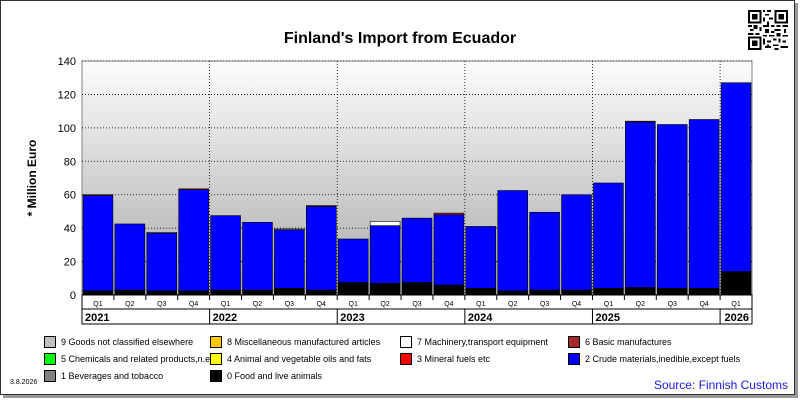  I want to click on legend-item: 1 Beverages and tobacco, so click(103, 376).